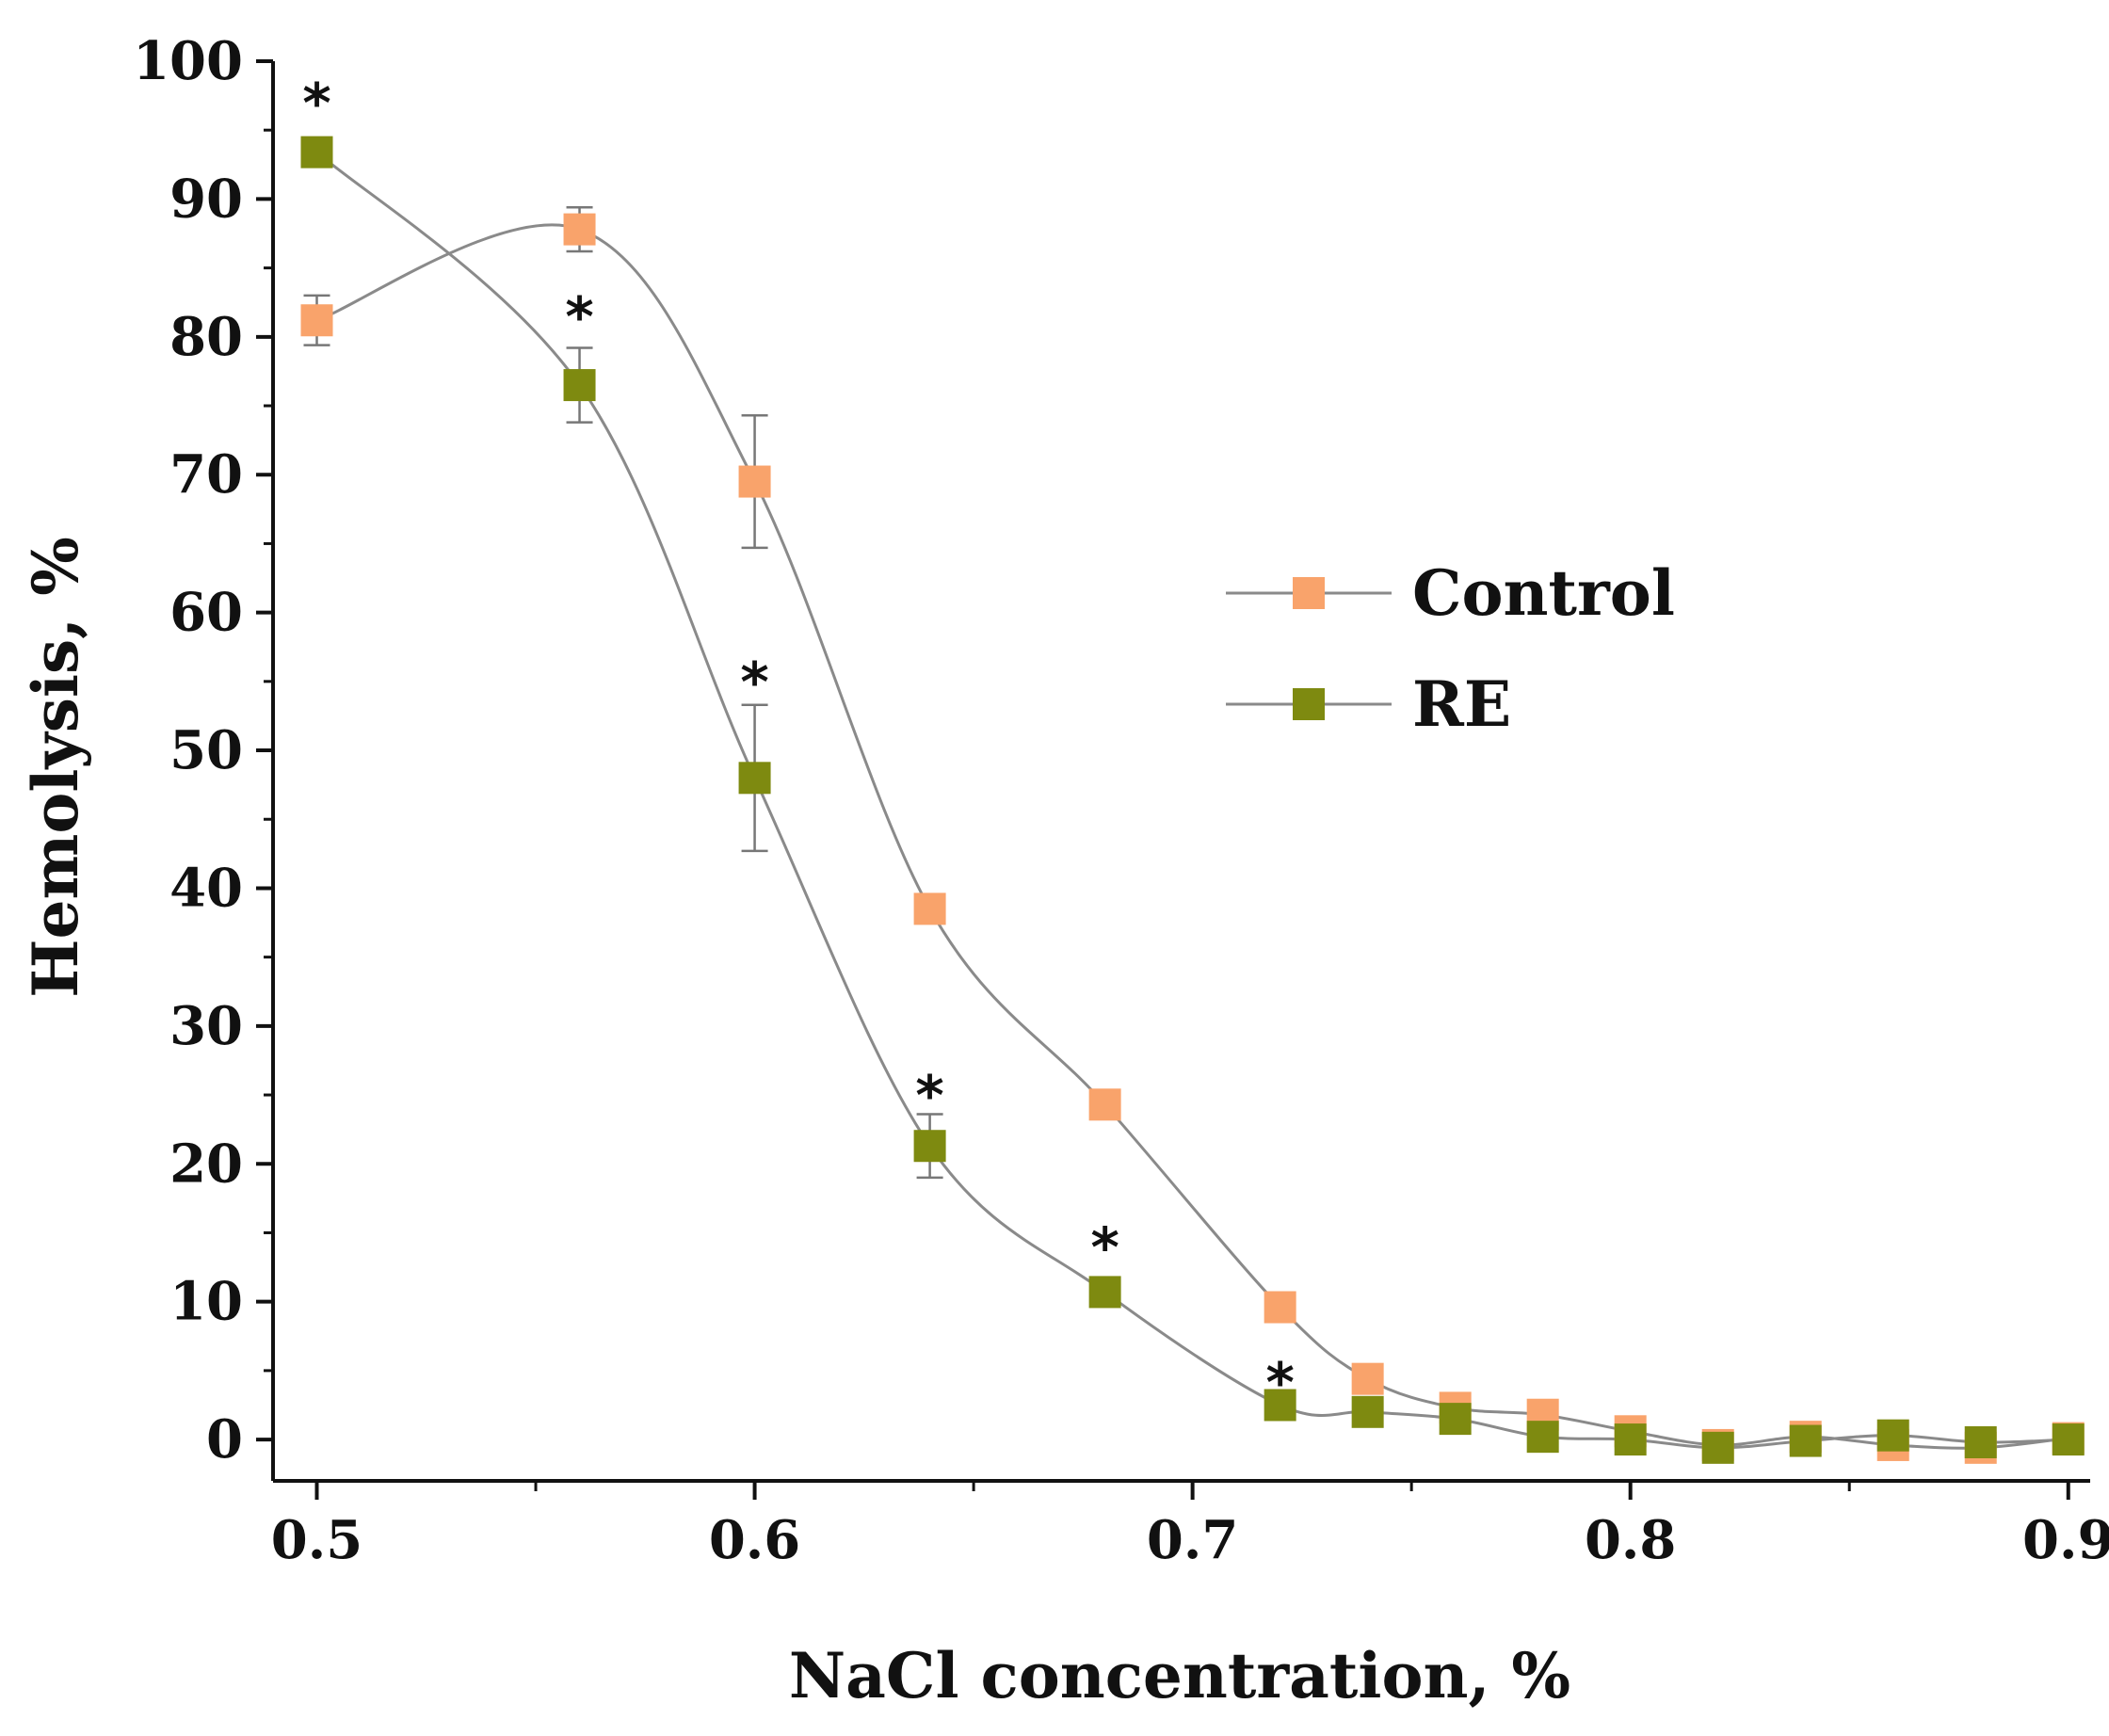 The height and width of the screenshot is (1736, 2109). What do you see at coordinates (1193, 1540) in the screenshot?
I see `x-tick-label: 0.7` at bounding box center [1193, 1540].